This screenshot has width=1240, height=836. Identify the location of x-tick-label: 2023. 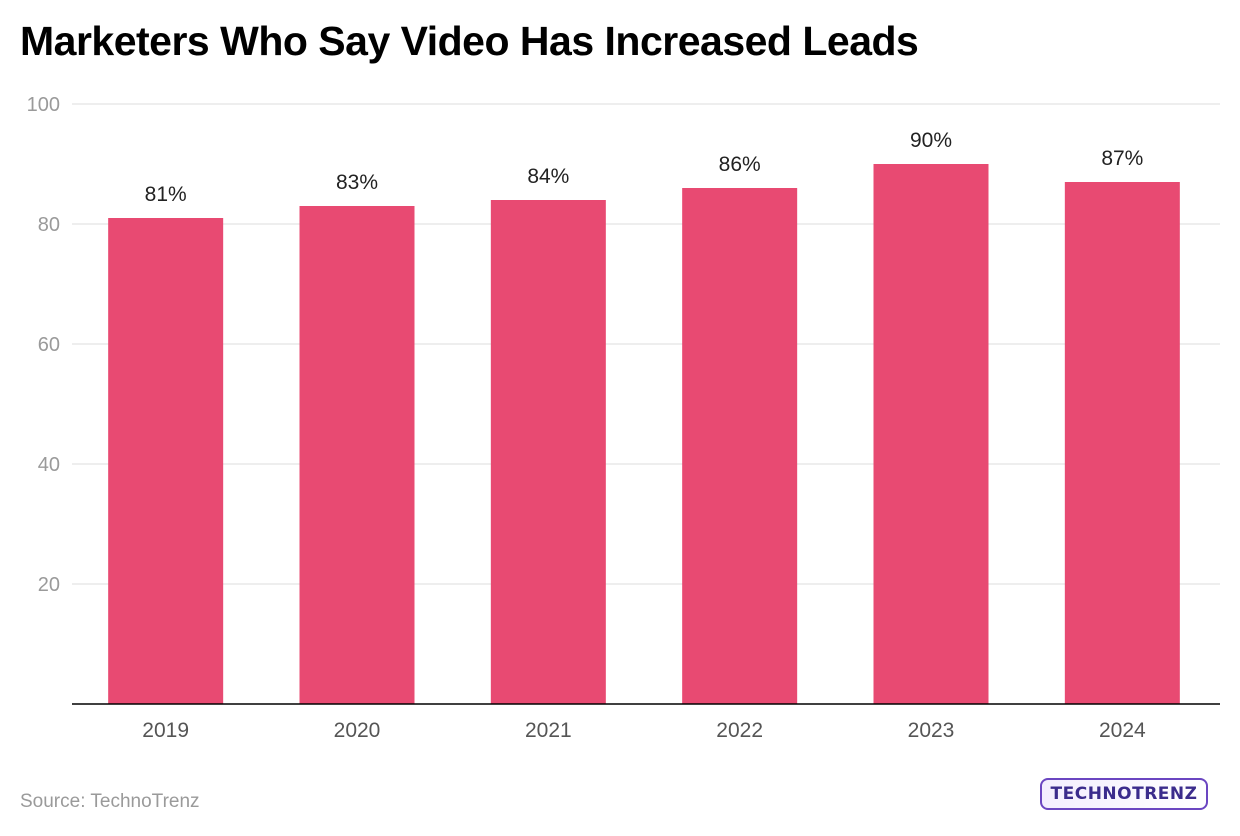
(931, 730).